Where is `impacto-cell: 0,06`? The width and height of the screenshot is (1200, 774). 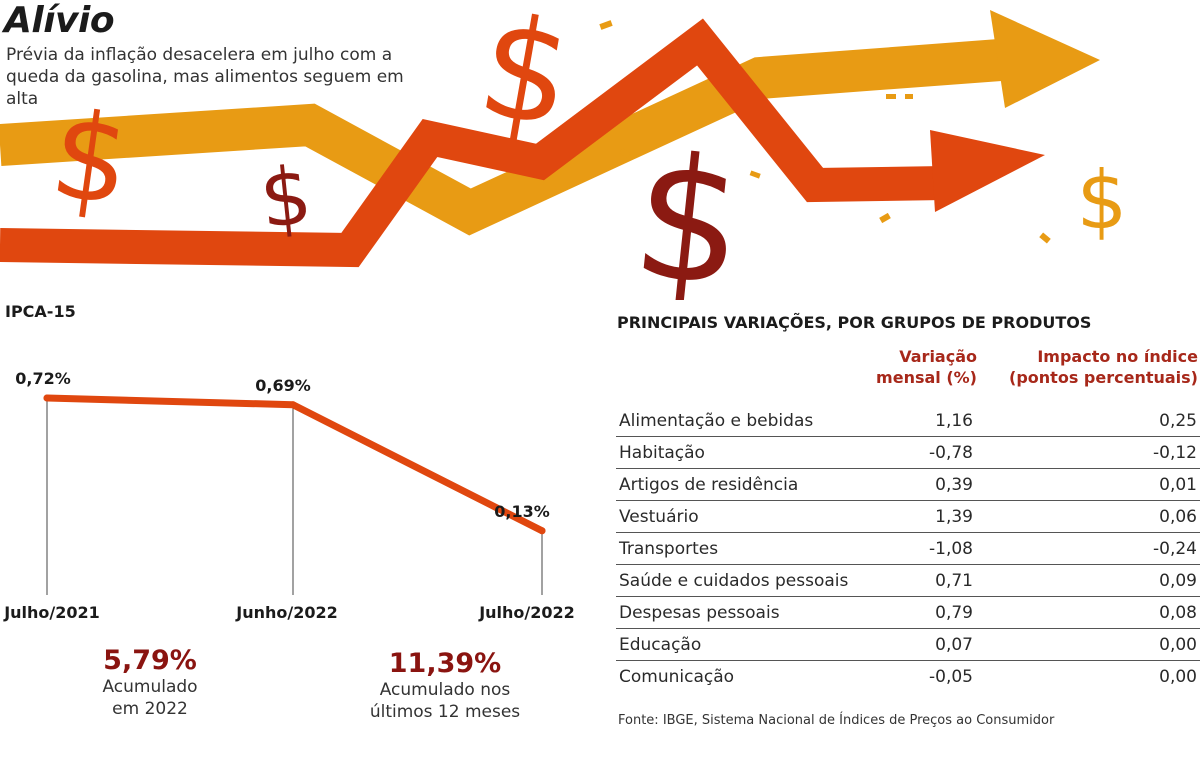
impacto-cell: 0,06 is located at coordinates (1088, 516).